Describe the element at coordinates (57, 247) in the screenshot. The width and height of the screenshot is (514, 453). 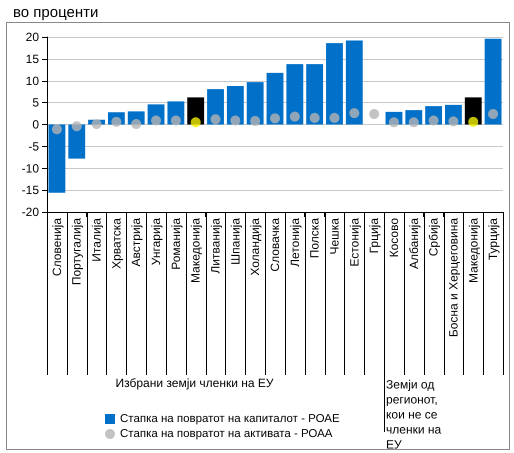
I see `x-tick-label: Словенија` at that location.